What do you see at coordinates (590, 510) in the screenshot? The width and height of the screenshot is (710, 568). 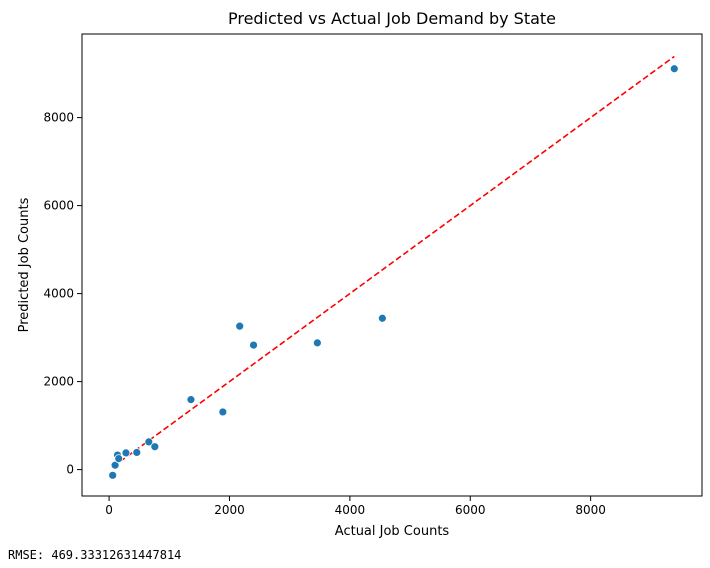 I see `x-tick-label: 8000` at bounding box center [590, 510].